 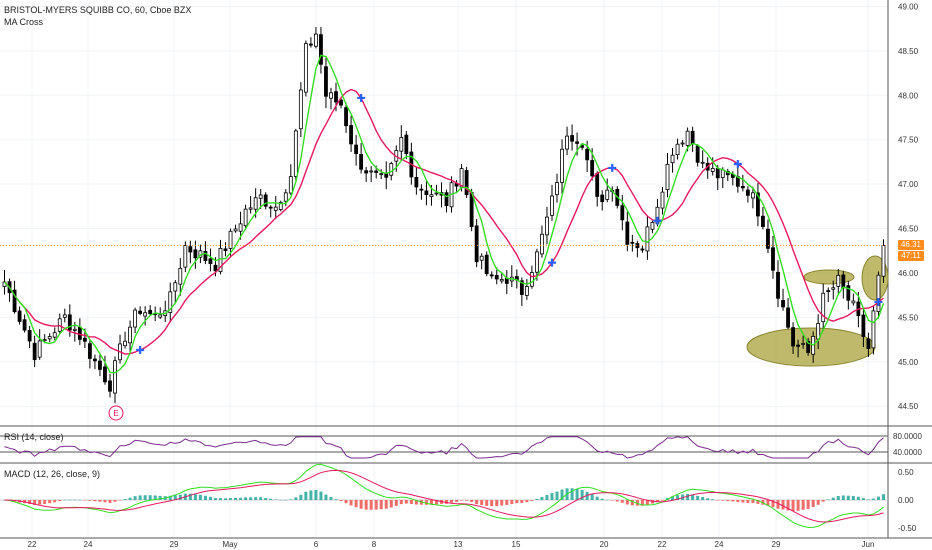 What do you see at coordinates (451, 544) in the screenshot?
I see `time-axis: 22 24 29 May 6 8 13 15 20 22 24 29 Jun` at bounding box center [451, 544].